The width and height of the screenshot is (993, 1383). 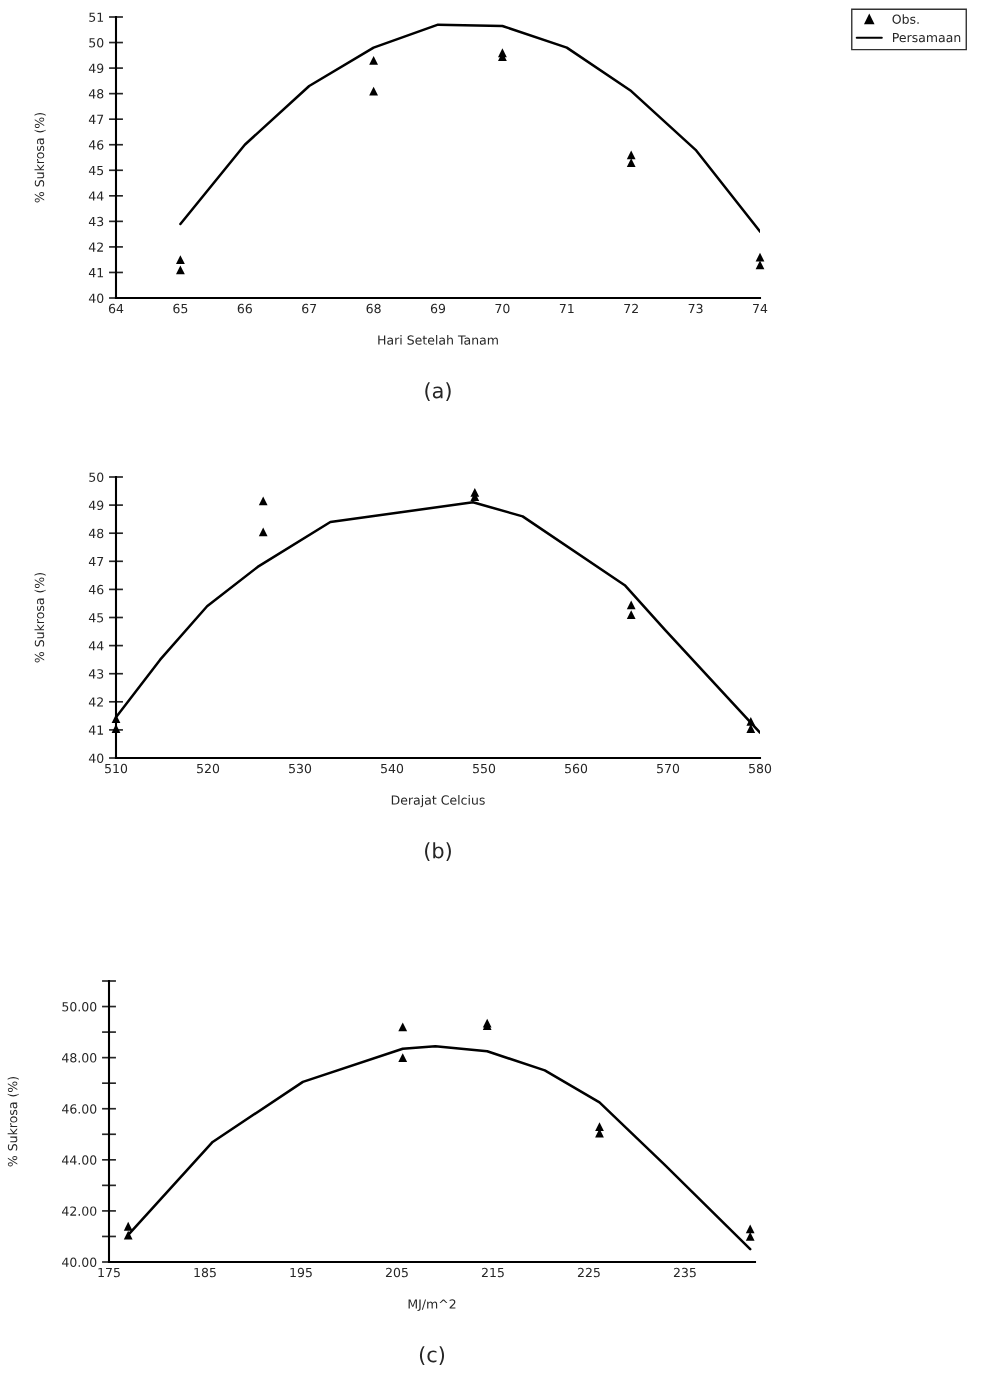 I want to click on y-tick-label: 48.00, so click(x=79, y=1058).